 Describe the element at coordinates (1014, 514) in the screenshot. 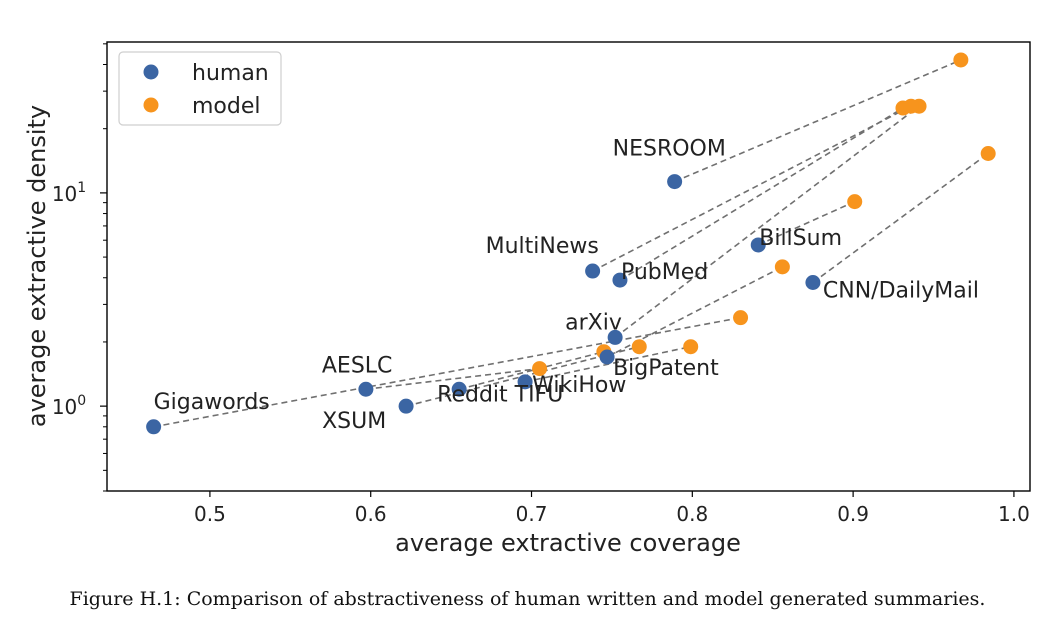

I see `x-tick-label: 1.0` at that location.